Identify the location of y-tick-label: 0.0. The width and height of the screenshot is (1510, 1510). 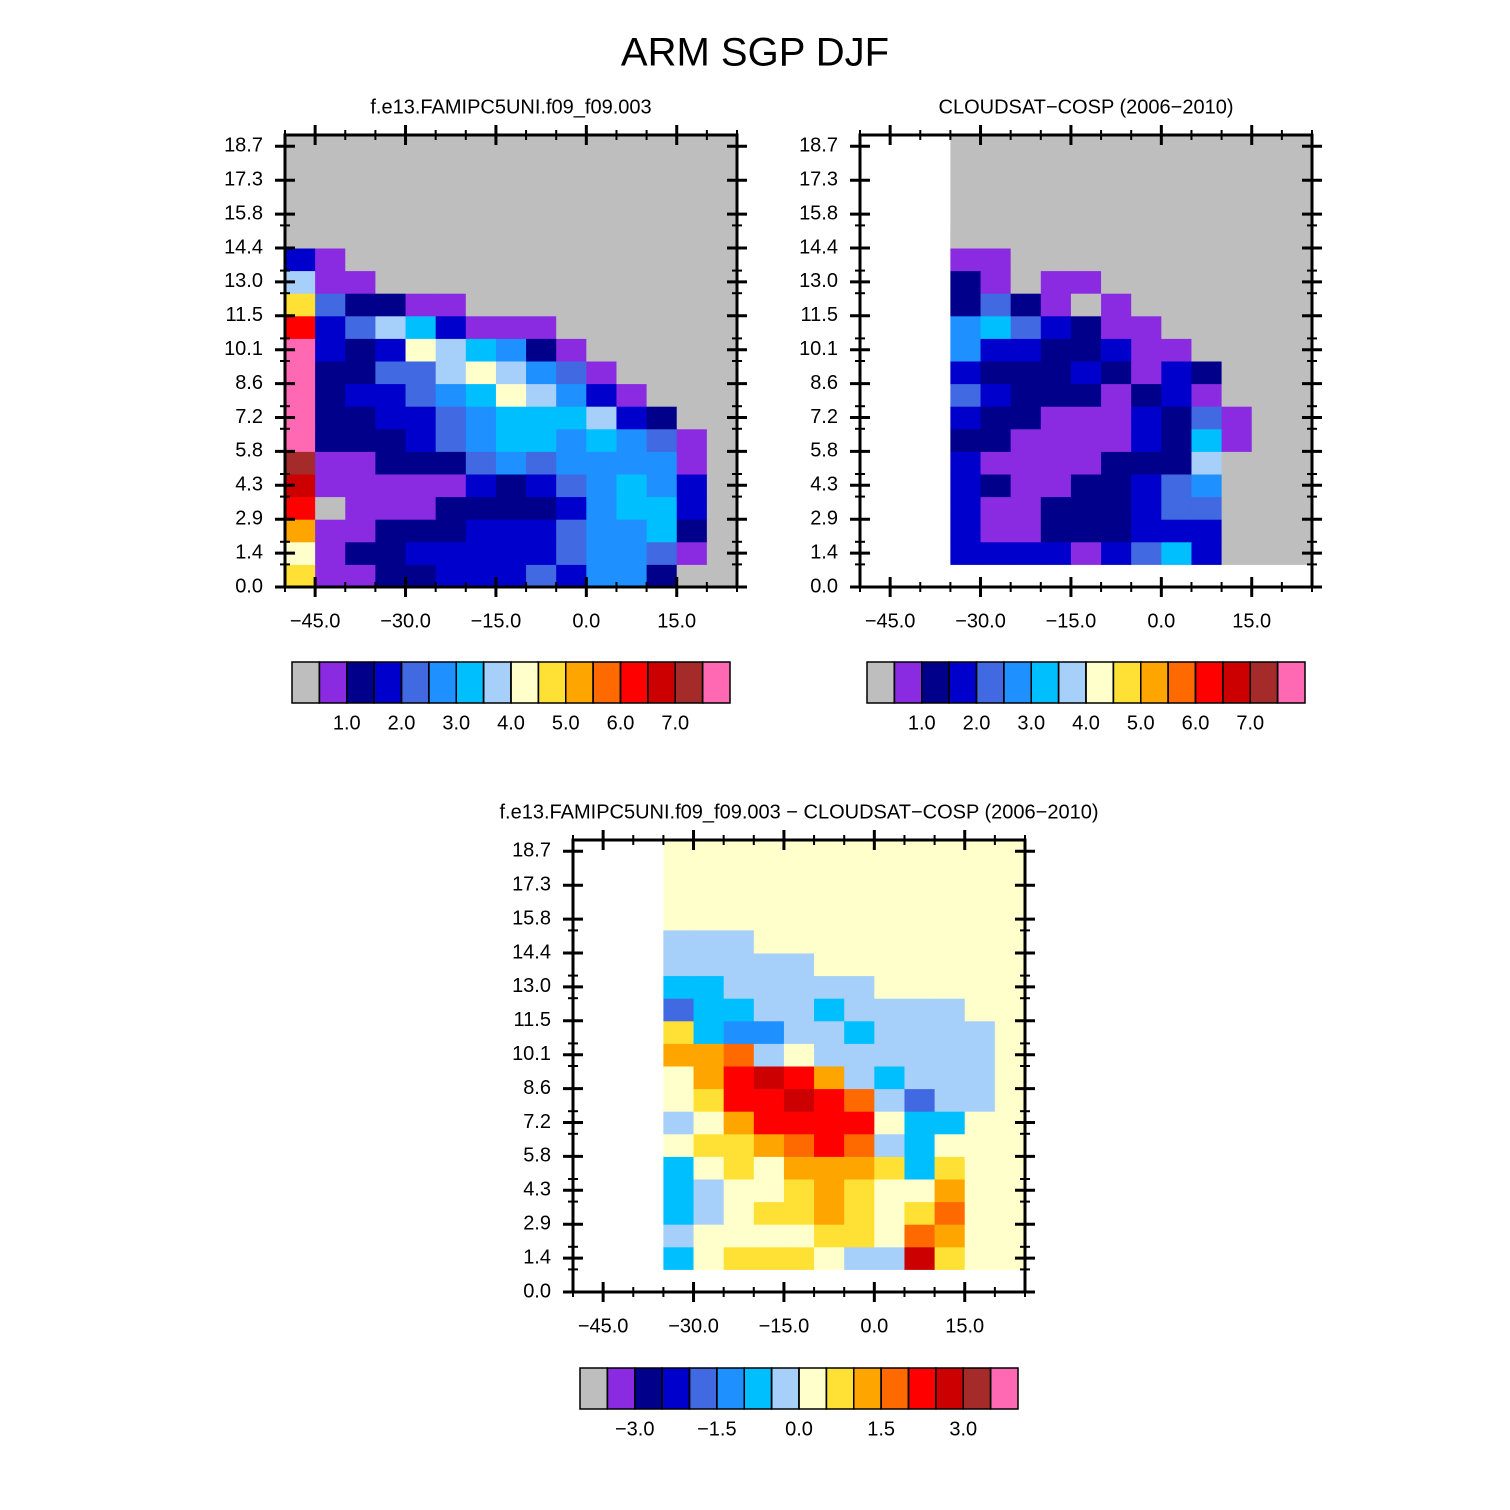
(824, 586).